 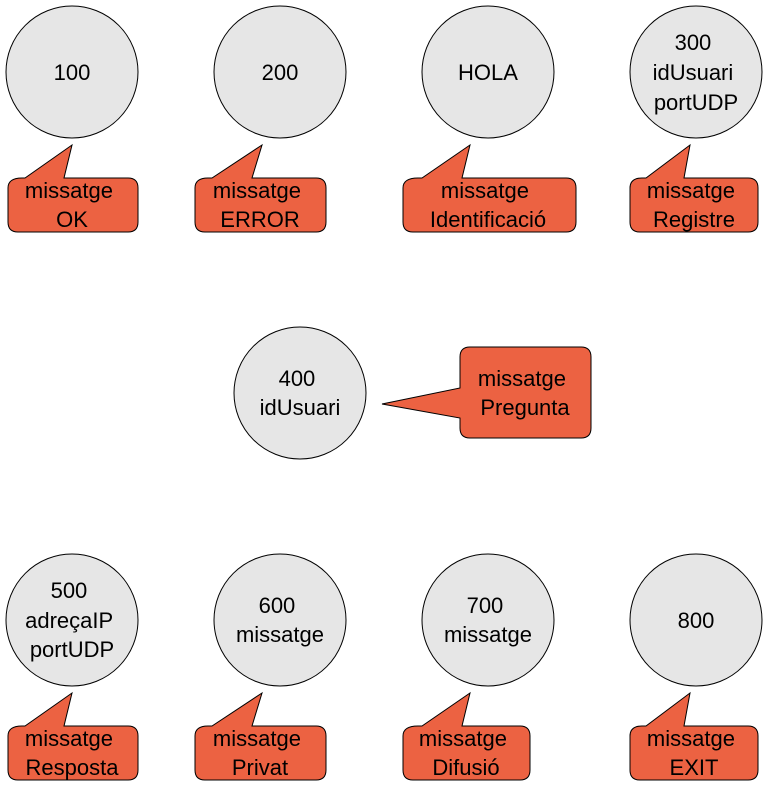 I want to click on node-100-text: 100, so click(x=72, y=72).